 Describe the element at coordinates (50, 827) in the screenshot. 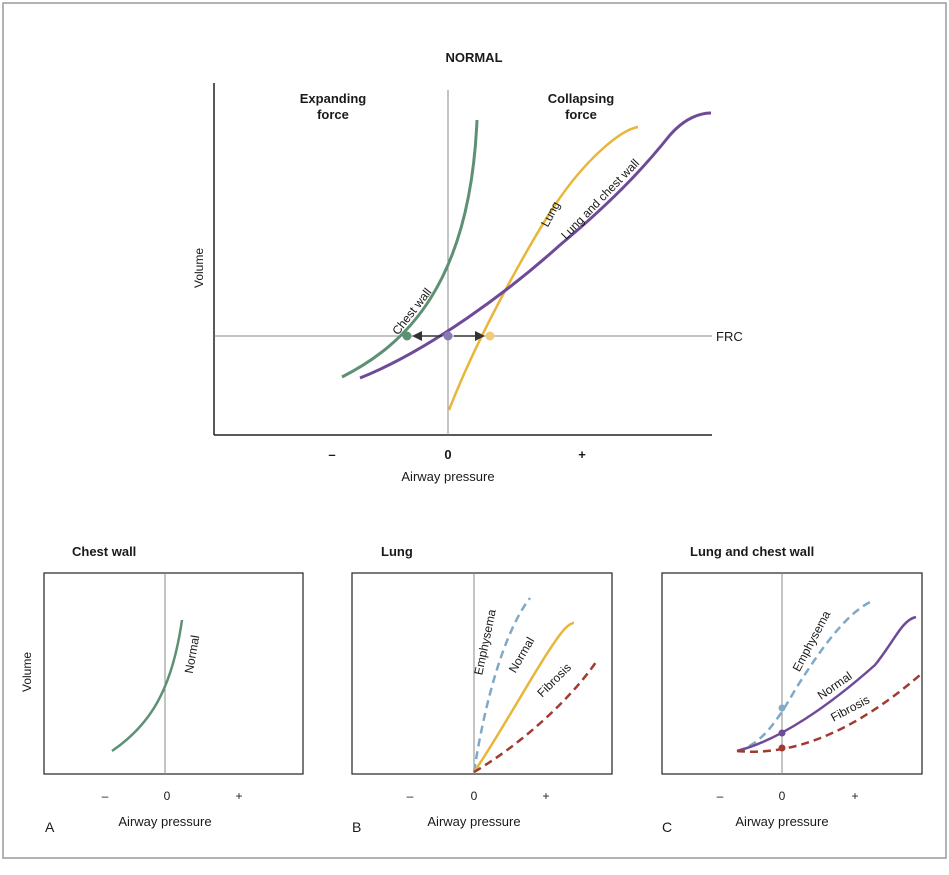

I see `panel-a-letter: A` at that location.